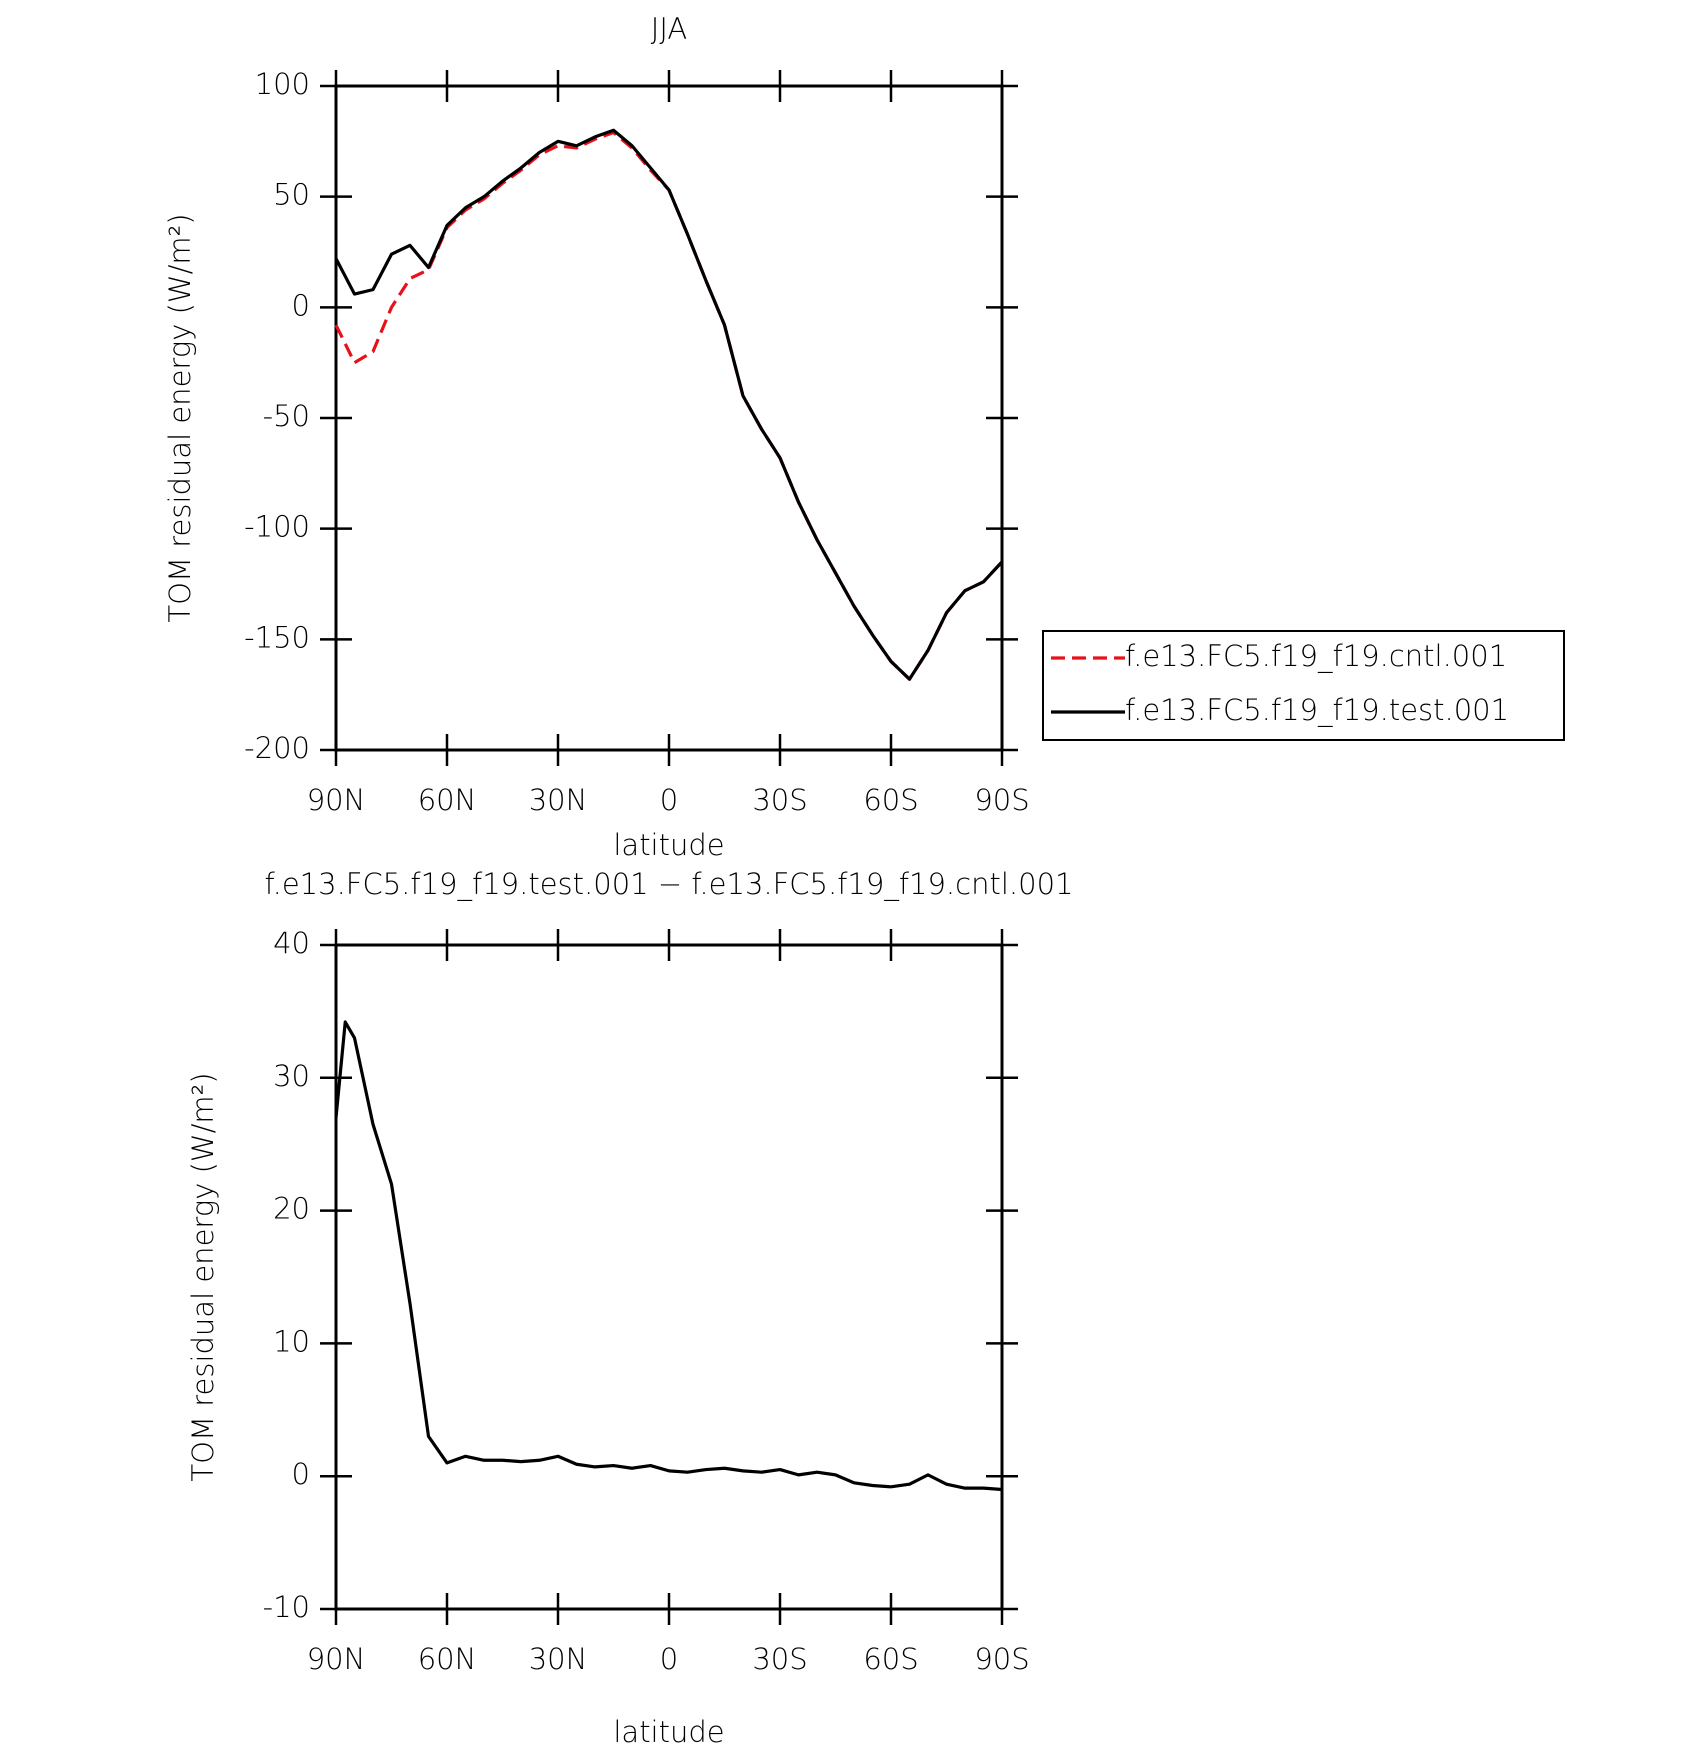  I want to click on y-tick-label: -100, so click(277, 527).